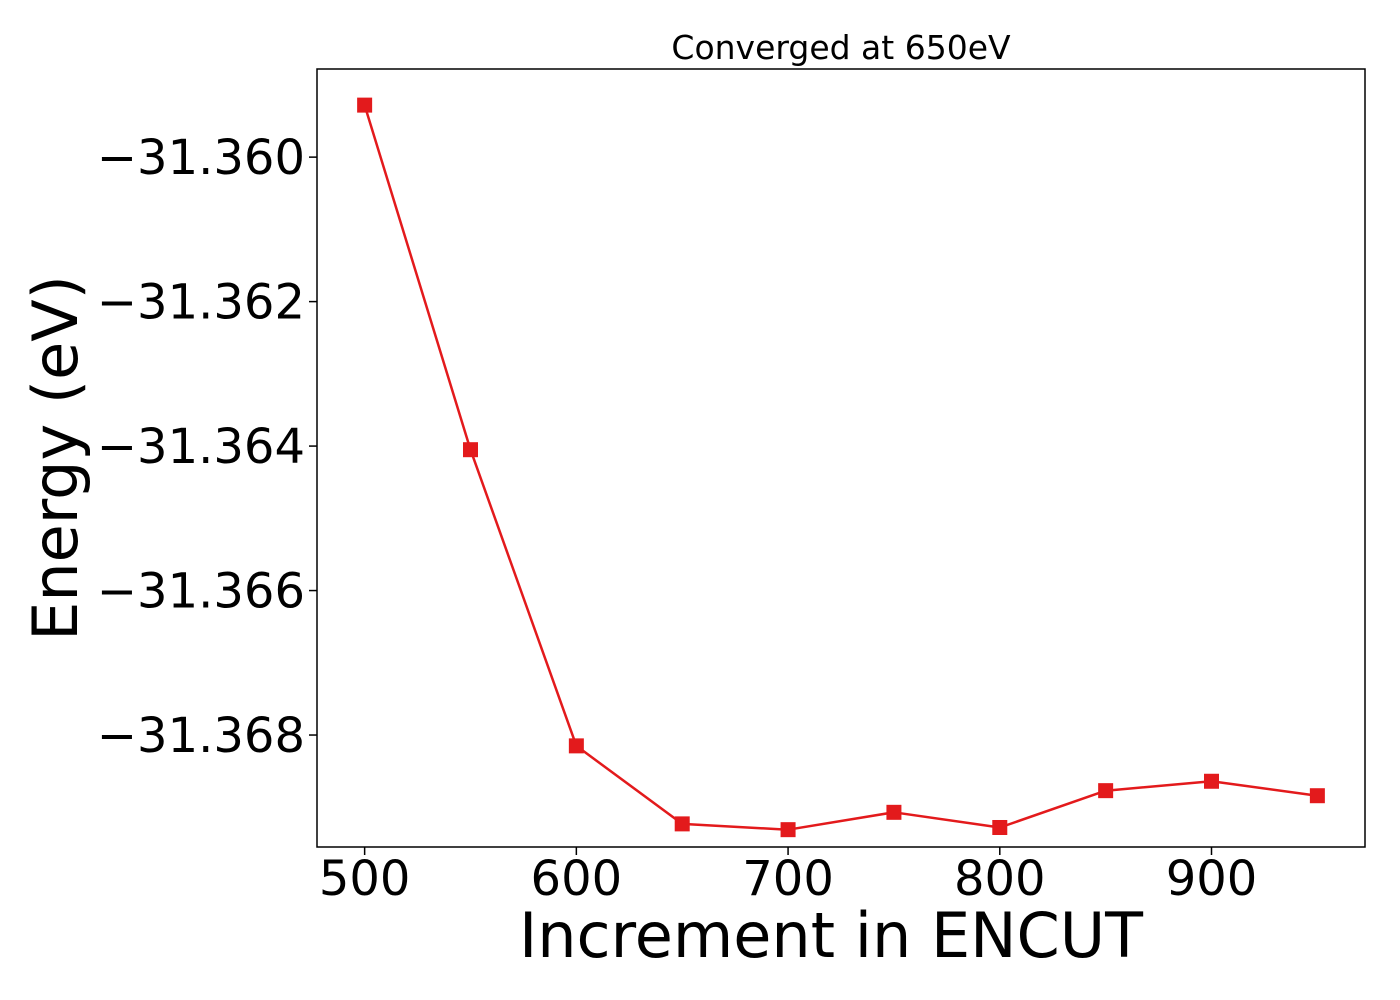 This screenshot has height=1000, width=1400. What do you see at coordinates (577, 879) in the screenshot?
I see `x-tick-label: 600` at bounding box center [577, 879].